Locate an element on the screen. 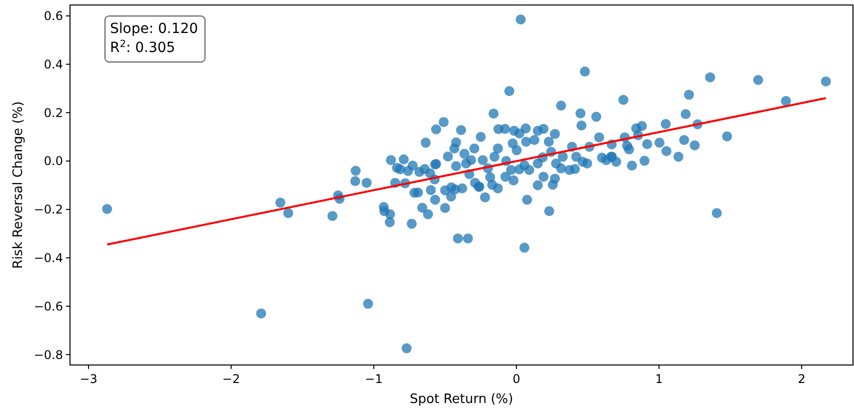 Image resolution: width=854 pixels, height=412 pixels. y-tick-label: 0.0 is located at coordinates (53, 161).